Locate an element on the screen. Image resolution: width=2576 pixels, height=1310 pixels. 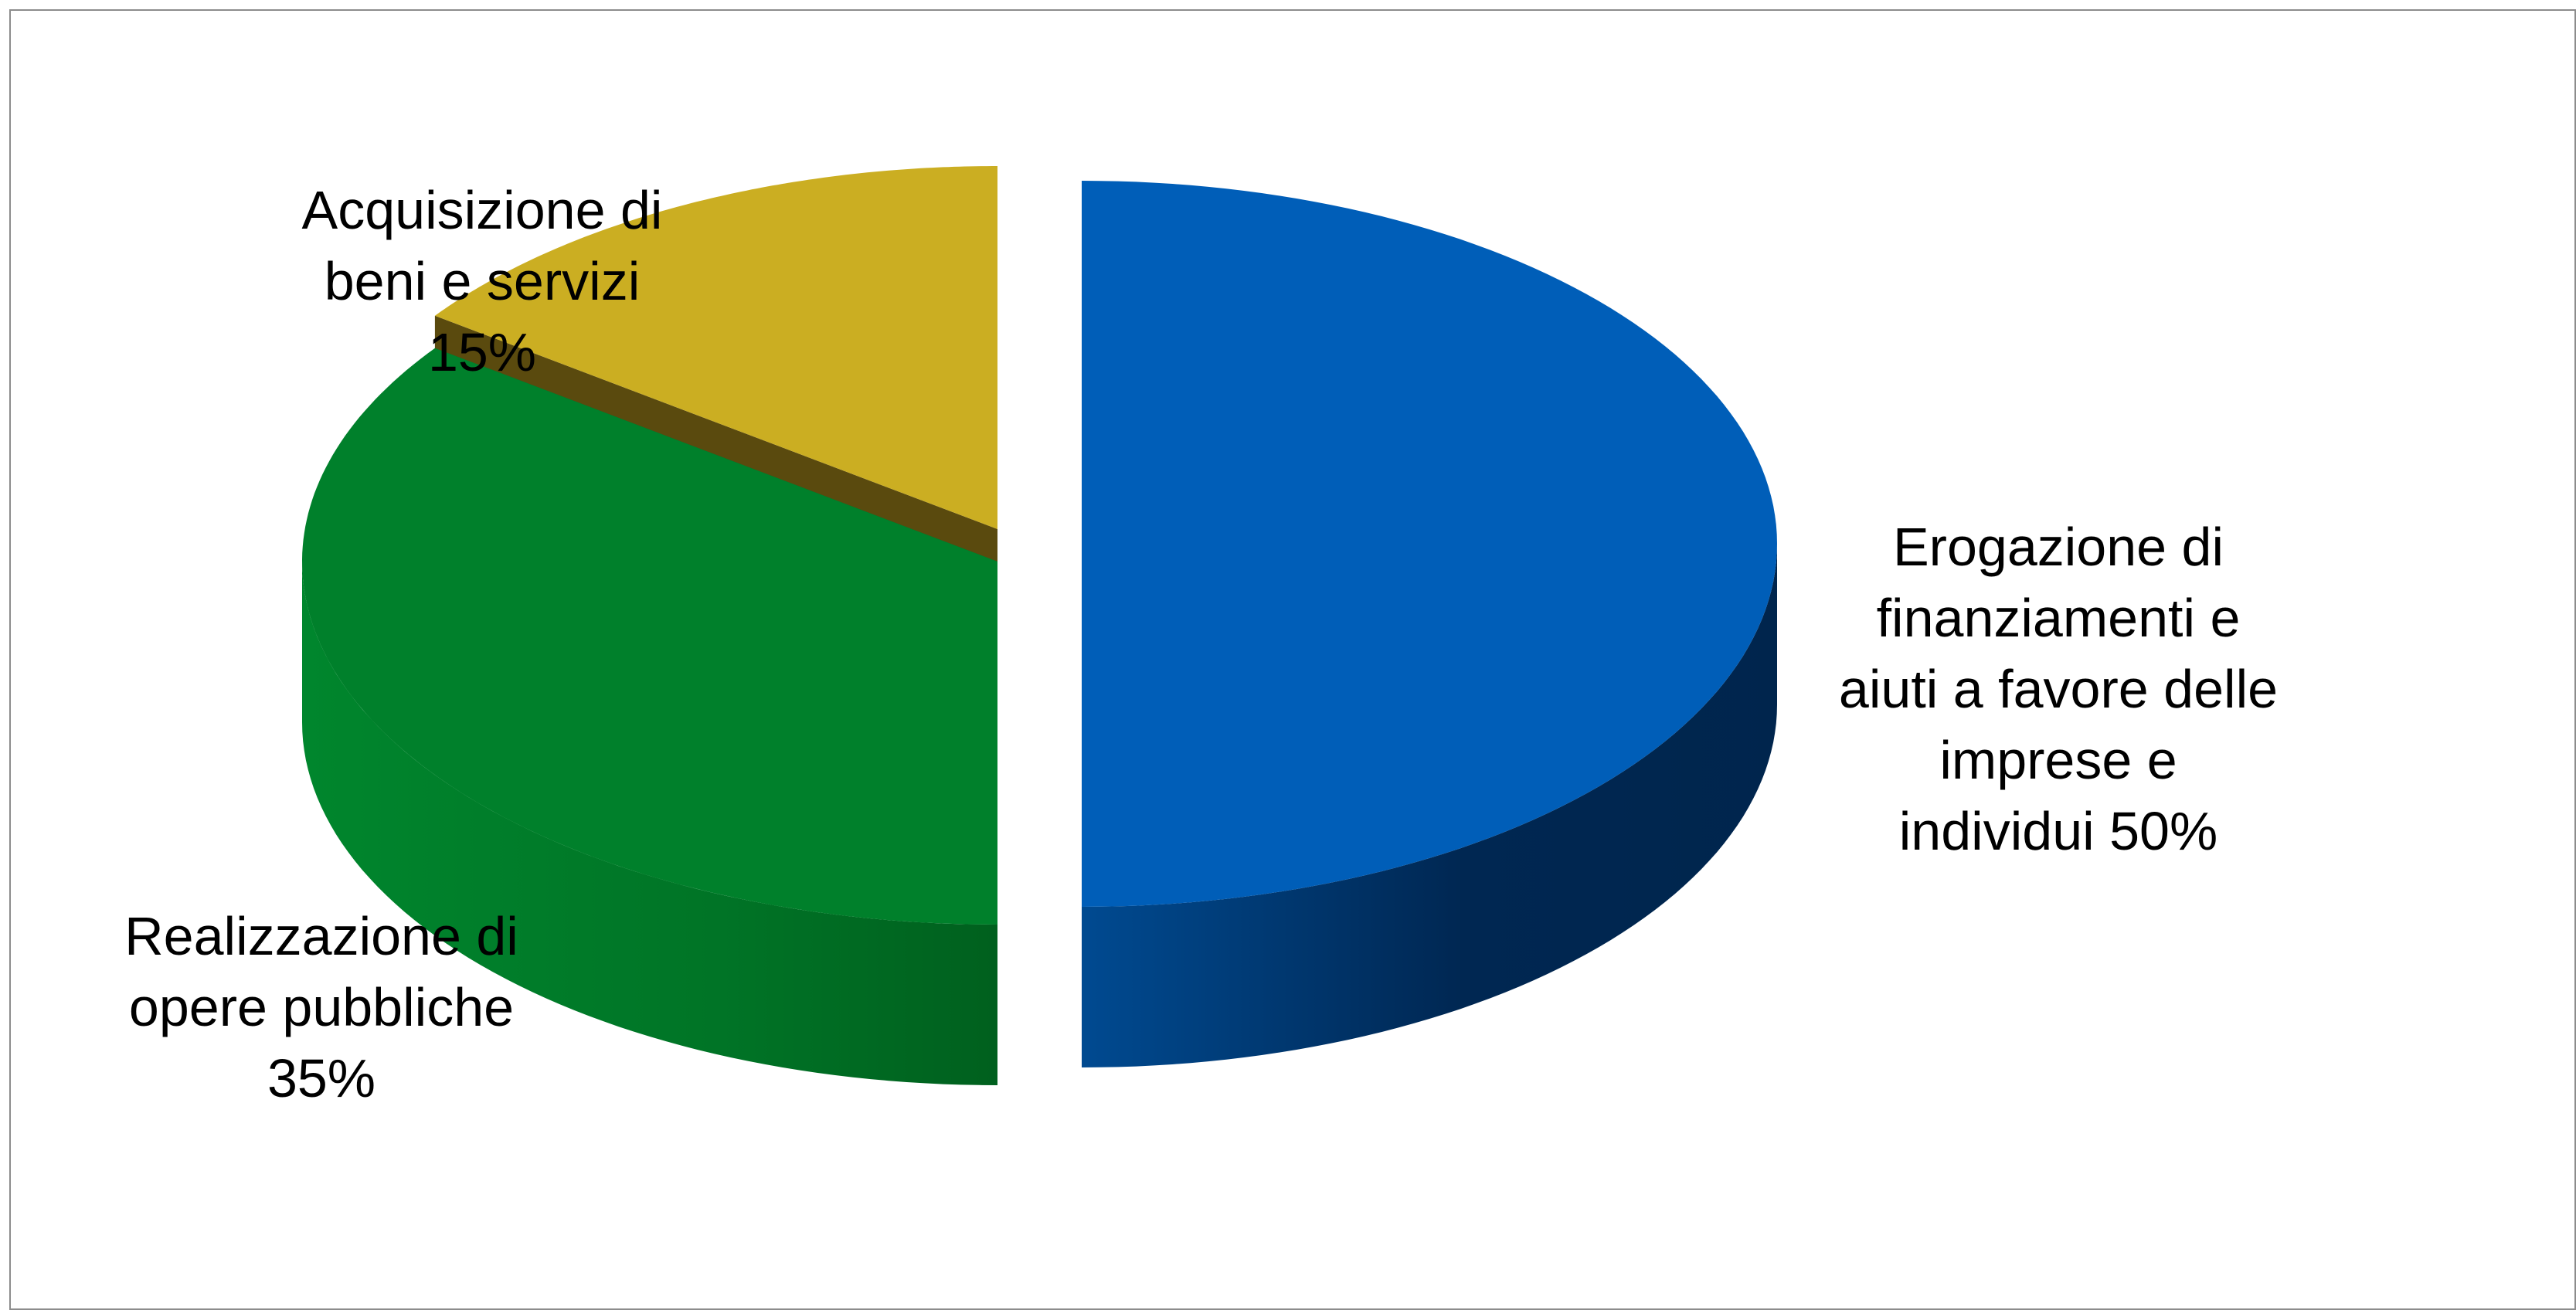
slice-label-line: opere pubbliche is located at coordinates (321, 1007).